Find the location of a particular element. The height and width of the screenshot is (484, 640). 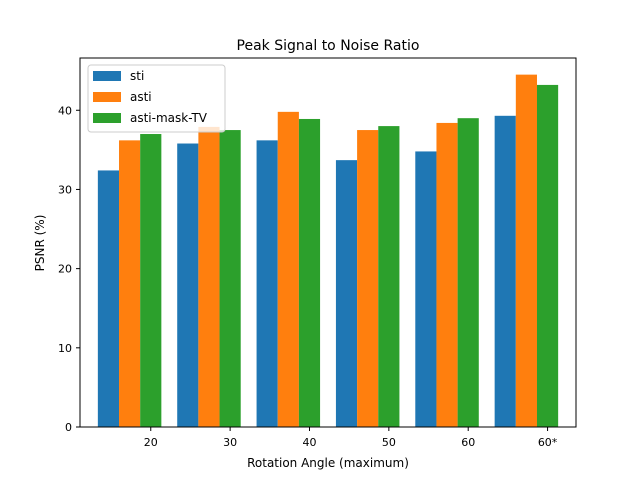

y-tick-label: 40 is located at coordinates (65, 110).